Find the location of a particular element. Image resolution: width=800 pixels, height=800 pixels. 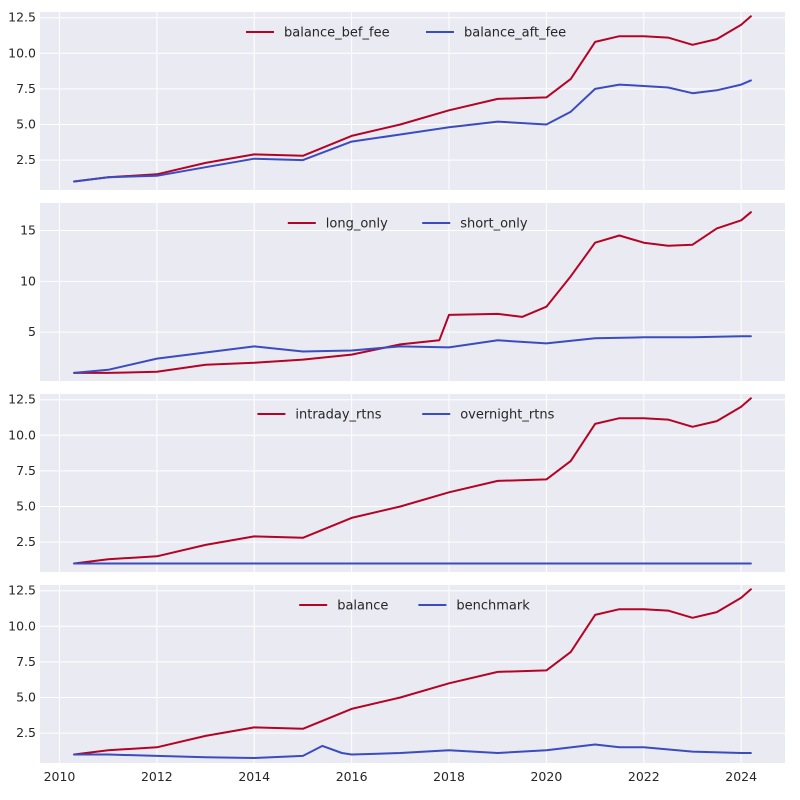

legend-label: long_only is located at coordinates (357, 224).